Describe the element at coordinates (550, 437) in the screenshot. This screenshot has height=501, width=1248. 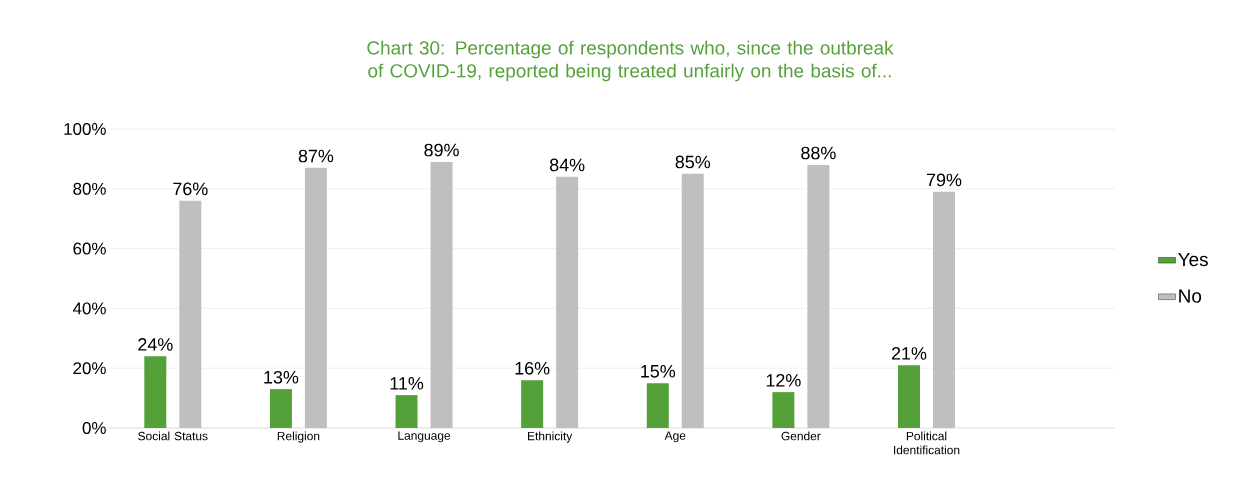
I see `x-tick-label: Ethnicity` at that location.